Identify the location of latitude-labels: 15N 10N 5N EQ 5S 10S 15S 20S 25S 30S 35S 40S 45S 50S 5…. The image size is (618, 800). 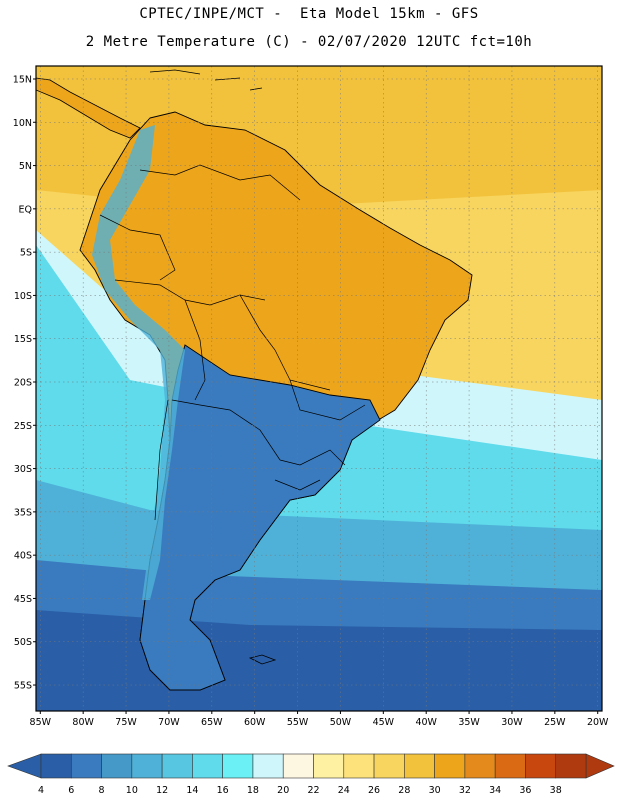
(24, 383).